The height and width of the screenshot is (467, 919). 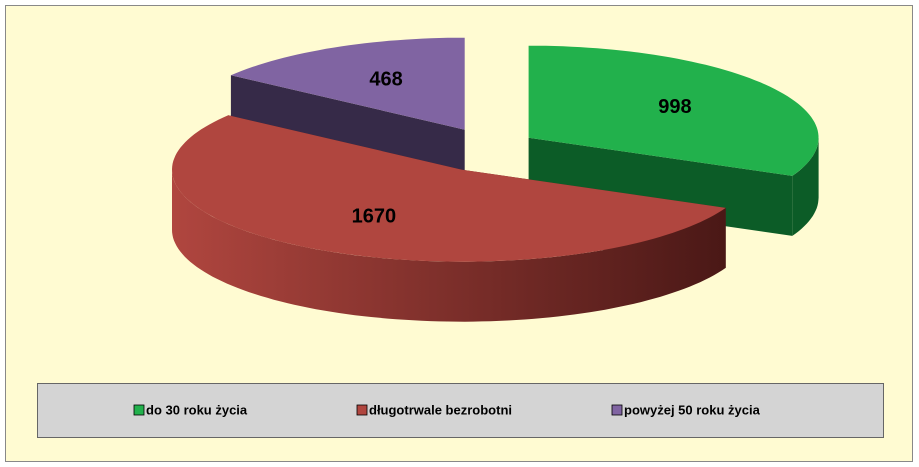 I want to click on slice-wall, so click(x=660, y=186).